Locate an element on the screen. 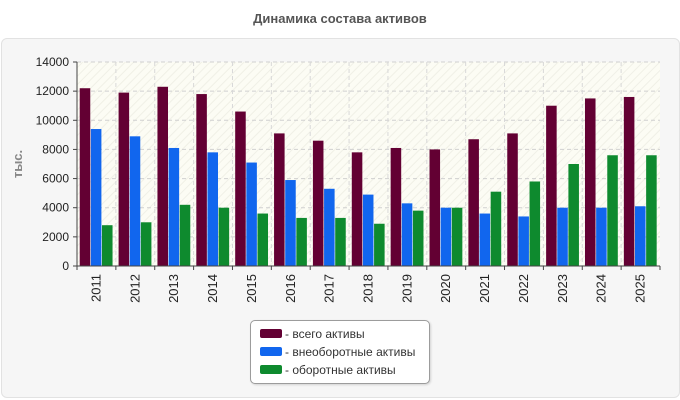 The height and width of the screenshot is (400, 680). bar-2012-s2 is located at coordinates (146, 244).